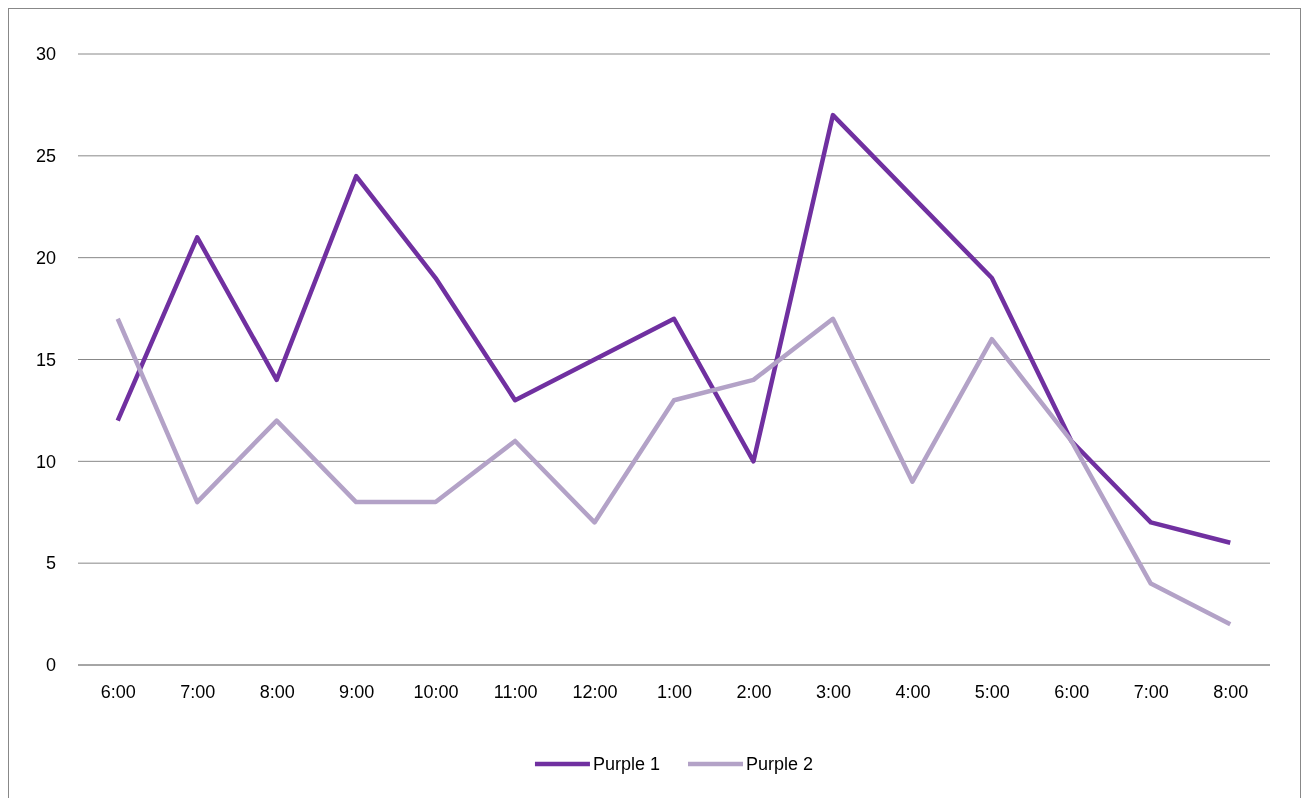 The image size is (1303, 798). I want to click on x-tick-label: 10:00, so click(436, 691).